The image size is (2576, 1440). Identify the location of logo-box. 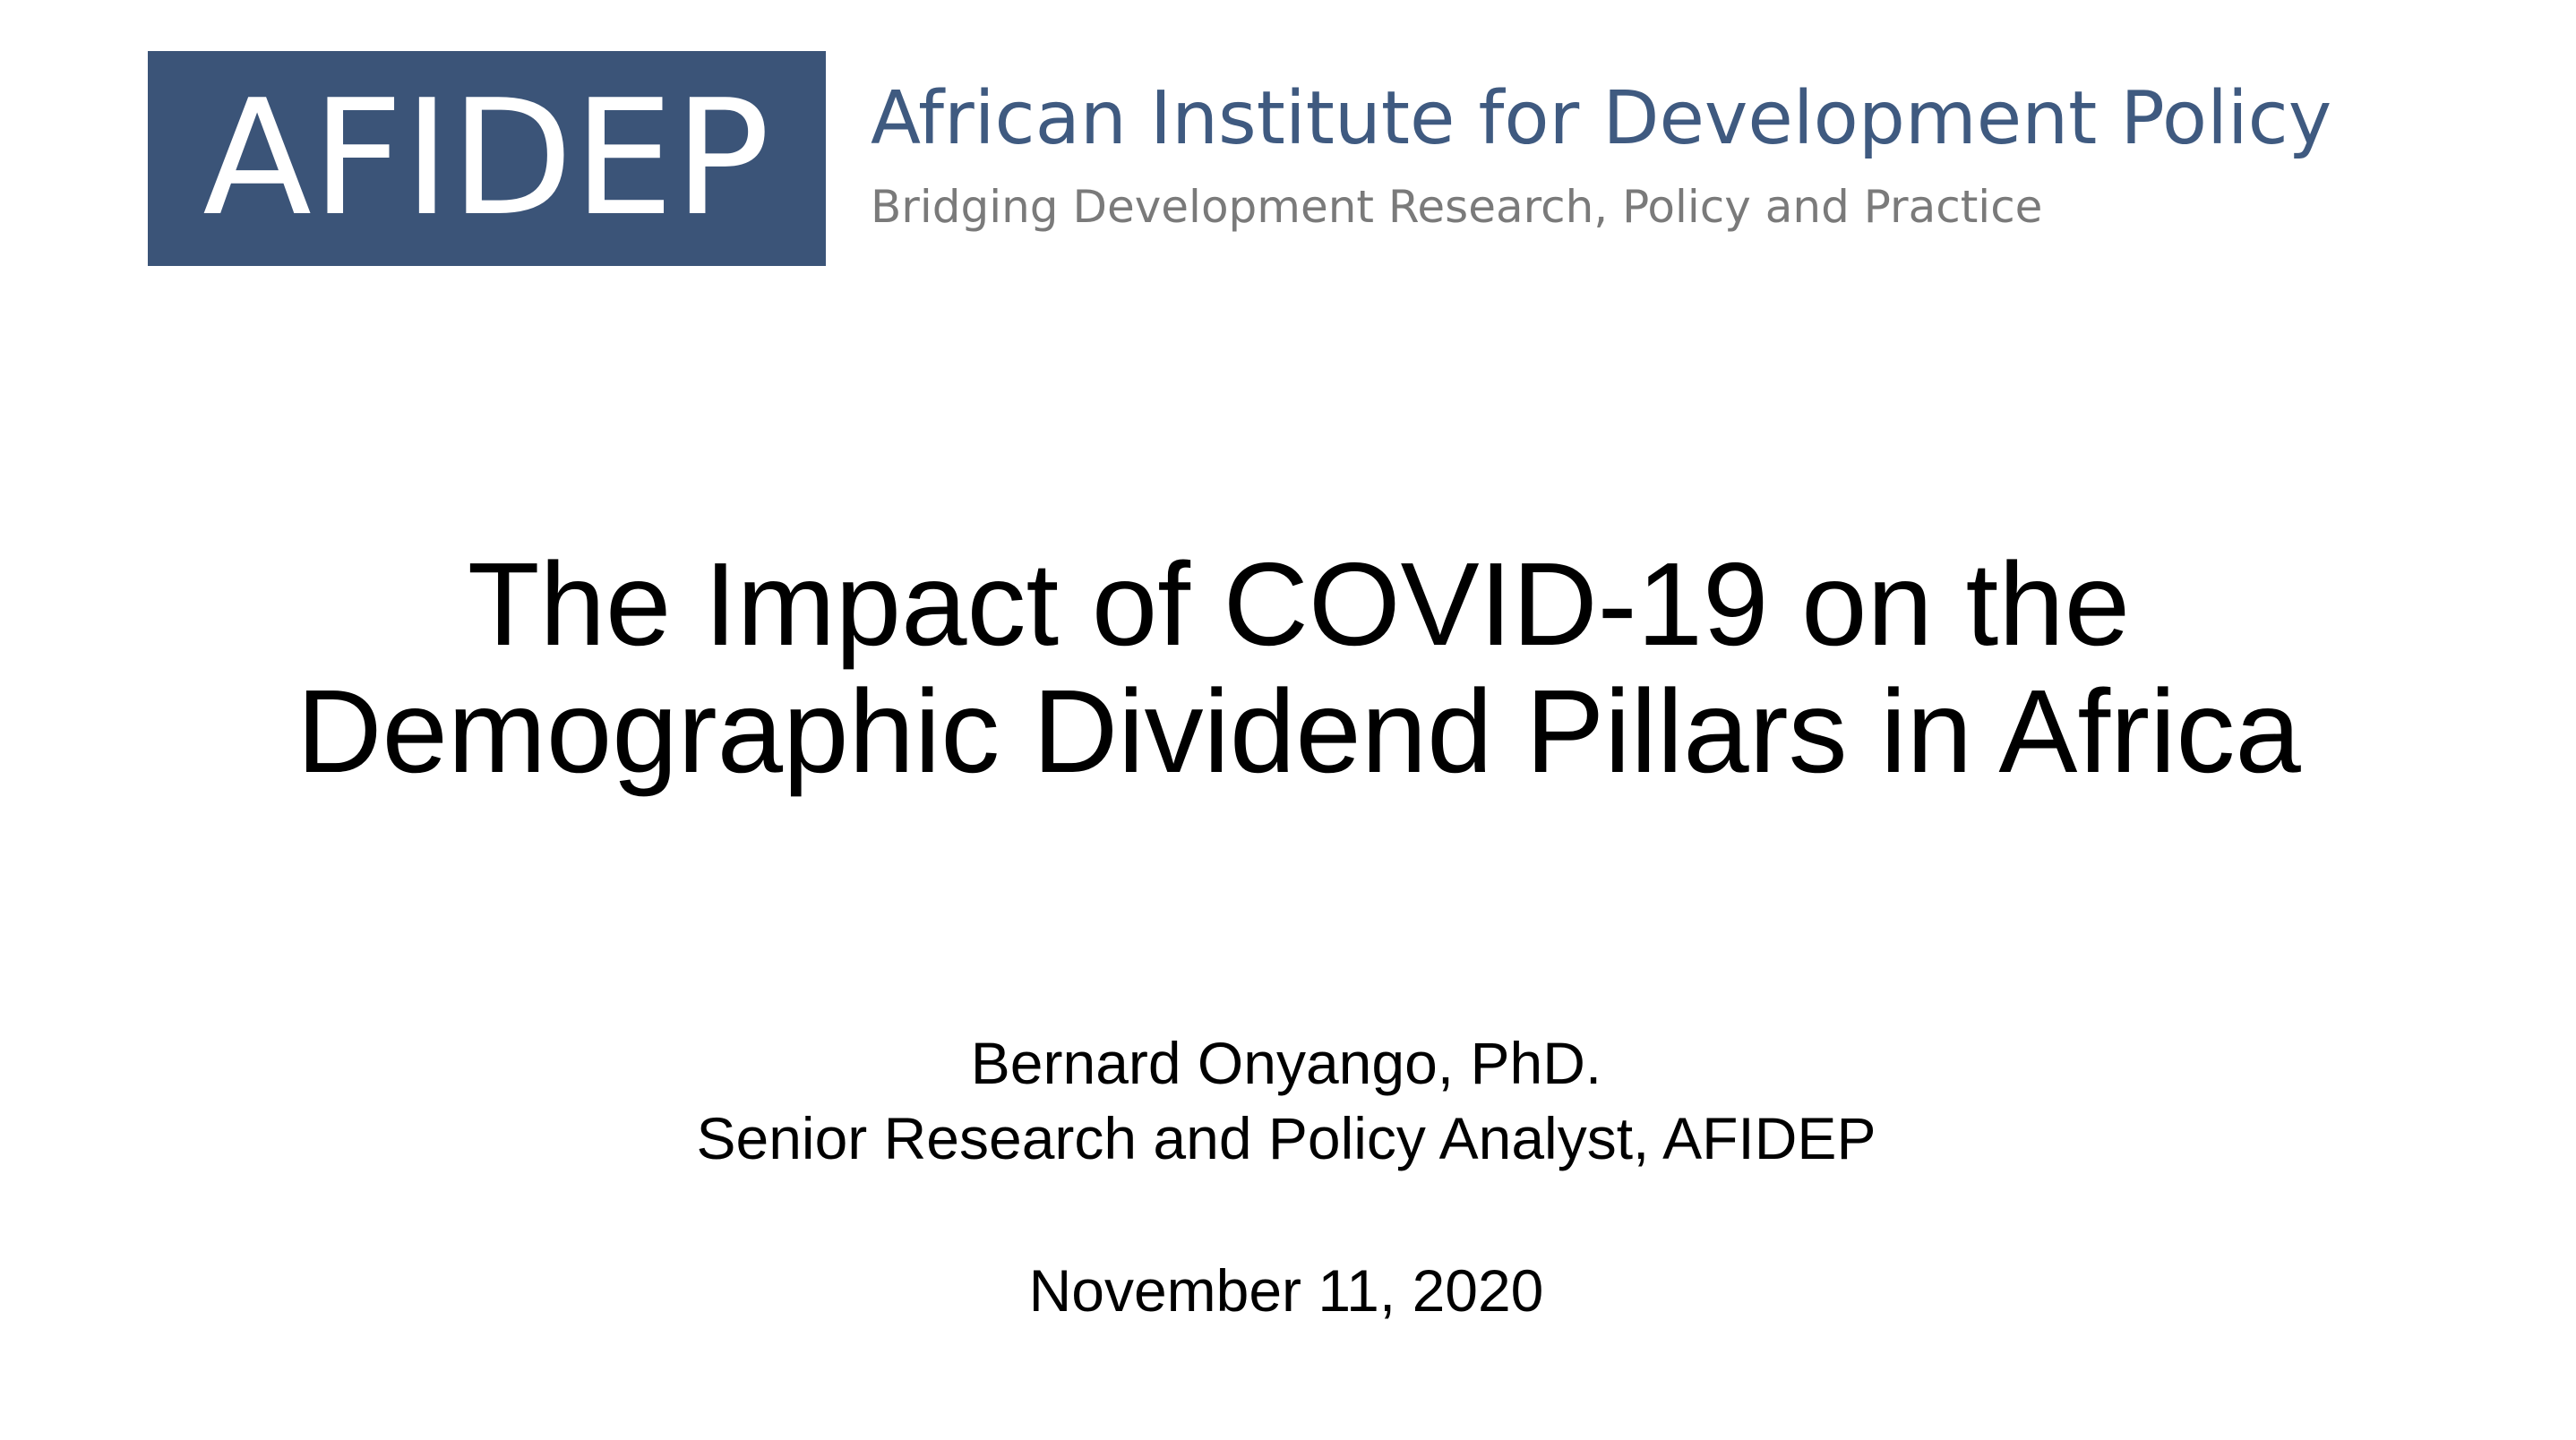
(487, 158).